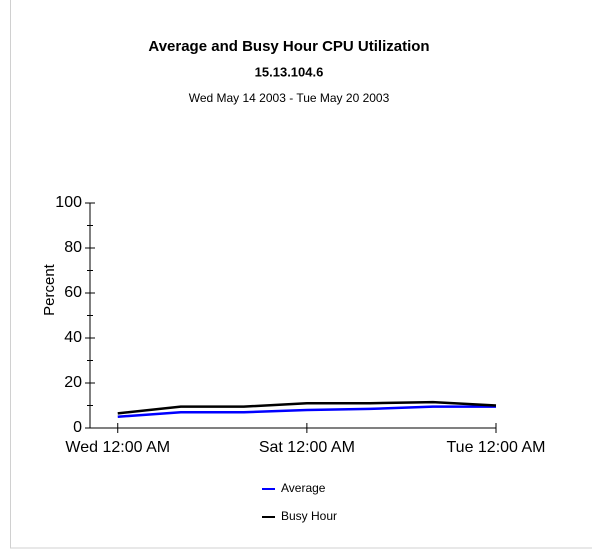 Image resolution: width=592 pixels, height=554 pixels. What do you see at coordinates (73, 247) in the screenshot?
I see `y-tick-label: 80` at bounding box center [73, 247].